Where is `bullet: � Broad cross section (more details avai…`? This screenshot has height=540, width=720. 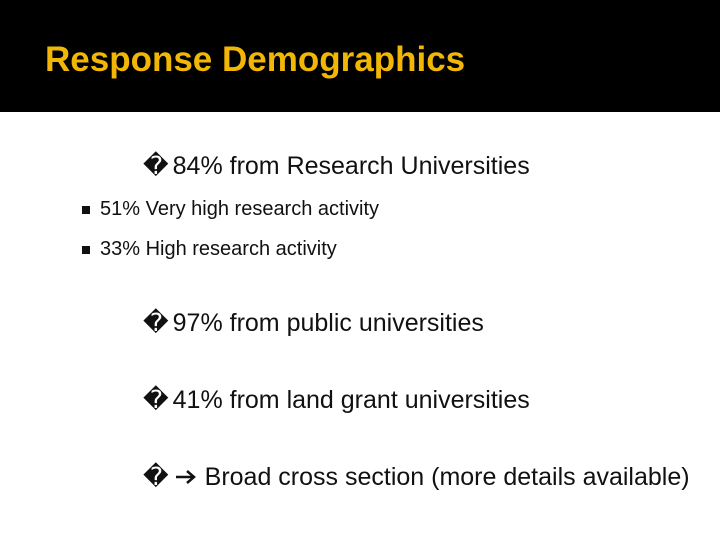
bullet: � Broad cross section (more details avai… is located at coordinates (416, 477).